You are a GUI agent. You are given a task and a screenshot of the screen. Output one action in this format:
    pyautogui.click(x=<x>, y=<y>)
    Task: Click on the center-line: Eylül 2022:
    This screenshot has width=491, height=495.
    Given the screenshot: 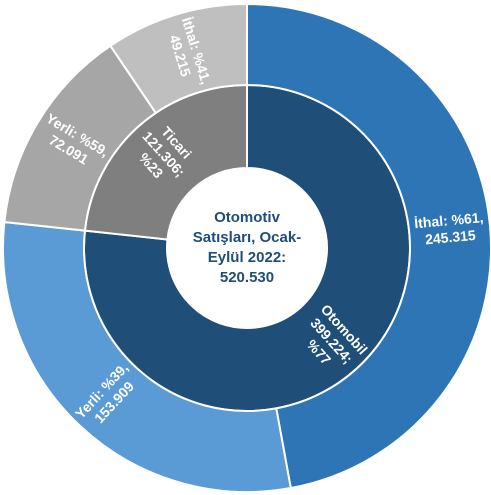 What is the action you would take?
    pyautogui.click(x=247, y=257)
    